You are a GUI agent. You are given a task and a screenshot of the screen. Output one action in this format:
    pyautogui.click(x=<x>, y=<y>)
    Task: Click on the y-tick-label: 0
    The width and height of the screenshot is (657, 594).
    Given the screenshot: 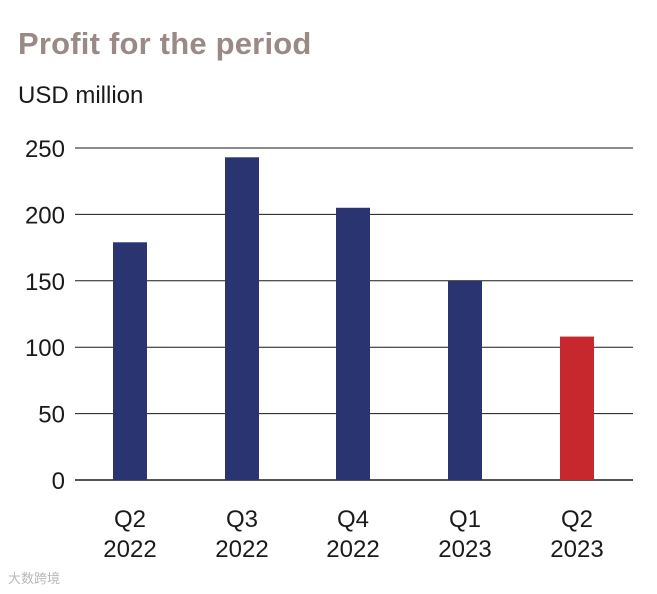 What is the action you would take?
    pyautogui.click(x=58, y=481)
    